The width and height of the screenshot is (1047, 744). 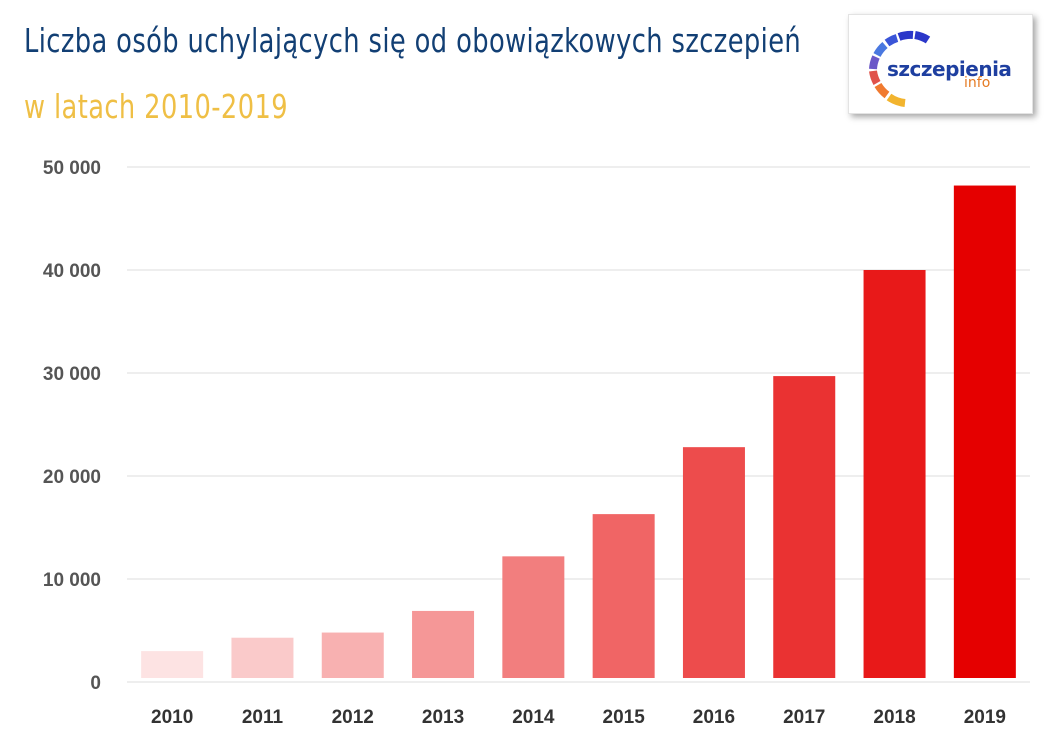 What do you see at coordinates (172, 717) in the screenshot?
I see `x-tick-label: 2010` at bounding box center [172, 717].